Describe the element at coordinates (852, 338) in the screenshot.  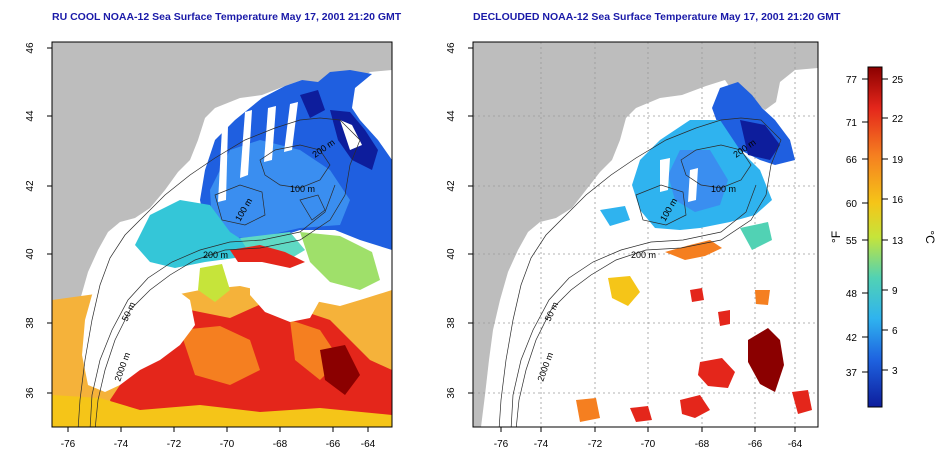
I see `colorbar-f-label: 42` at that location.